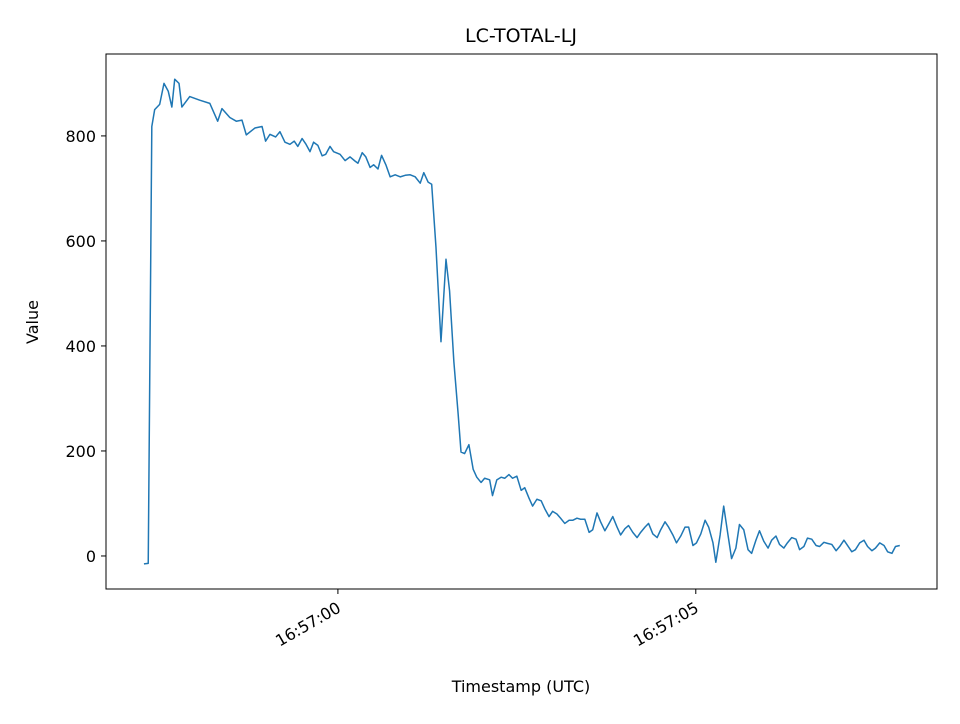  What do you see at coordinates (80, 136) in the screenshot?
I see `y-tick-label: 800` at bounding box center [80, 136].